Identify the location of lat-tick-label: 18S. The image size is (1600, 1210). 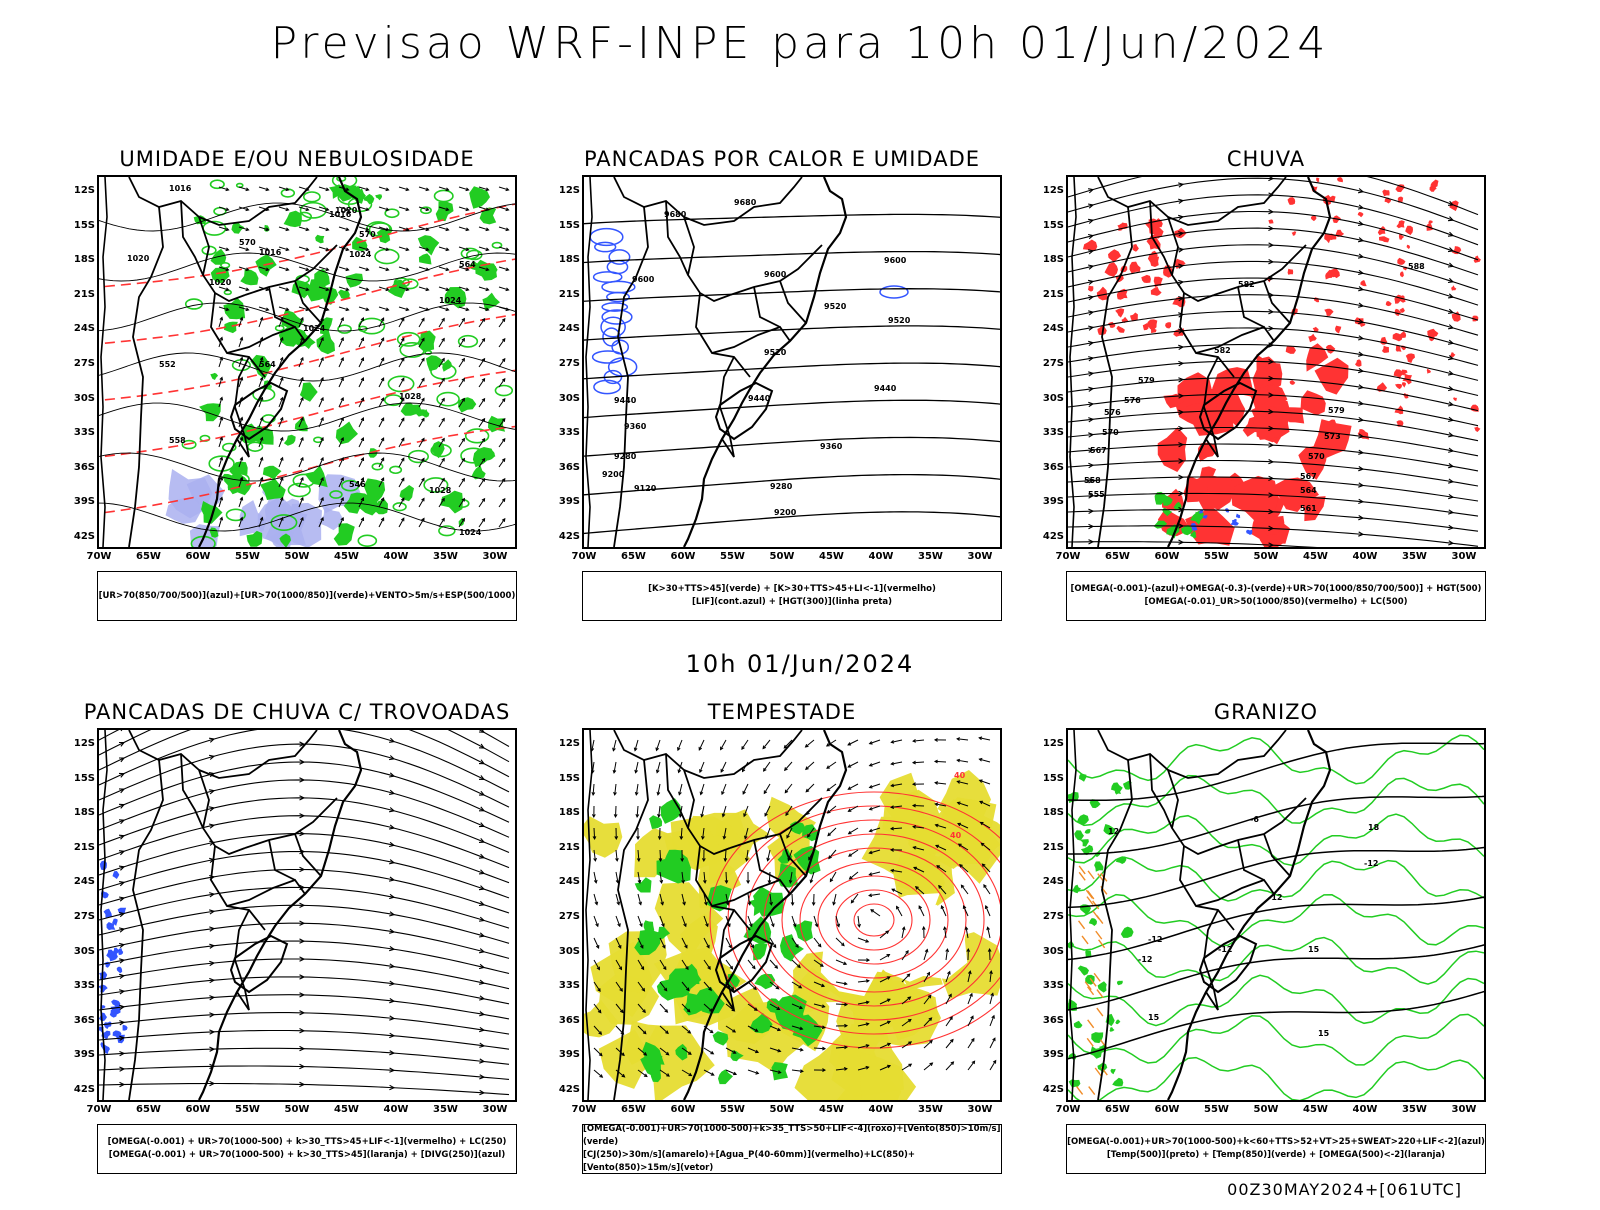
(75, 812).